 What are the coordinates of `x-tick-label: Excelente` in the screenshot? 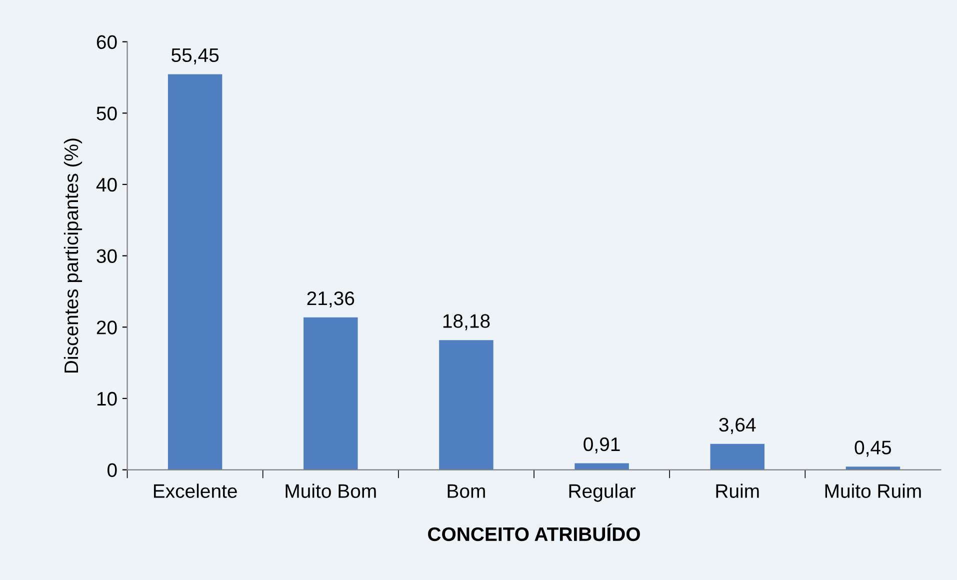 It's located at (195, 491).